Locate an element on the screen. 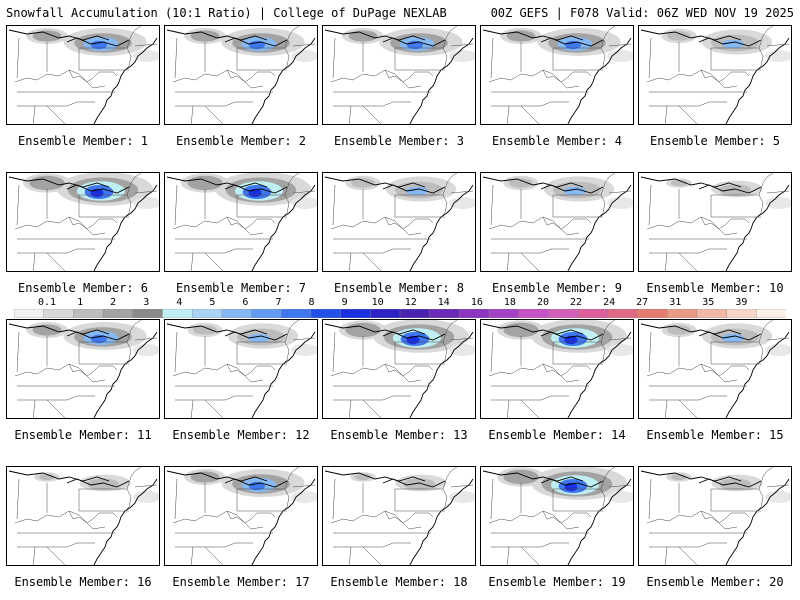 This screenshot has height=600, width=800. colorbar-tick-label: 10 is located at coordinates (377, 302).